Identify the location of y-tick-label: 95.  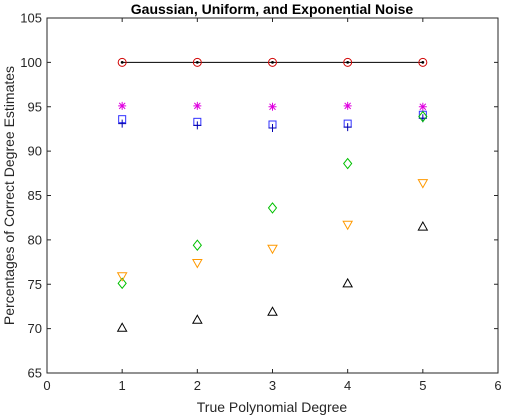
(35, 106).